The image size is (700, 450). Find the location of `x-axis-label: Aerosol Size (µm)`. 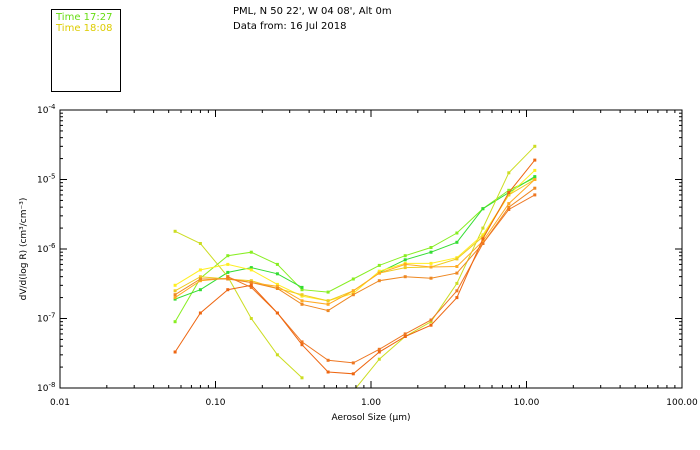

x-axis-label: Aerosol Size (µm) is located at coordinates (371, 418).